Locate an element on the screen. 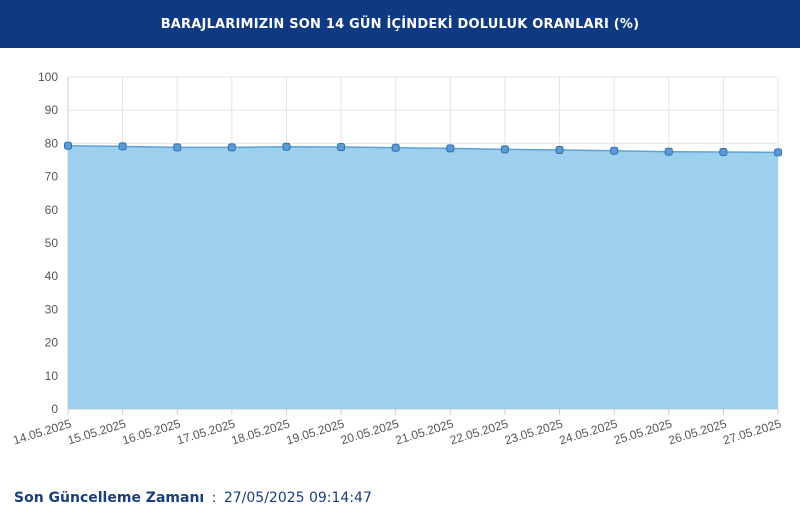 The height and width of the screenshot is (527, 800). y-tick-label: 30 is located at coordinates (52, 309).